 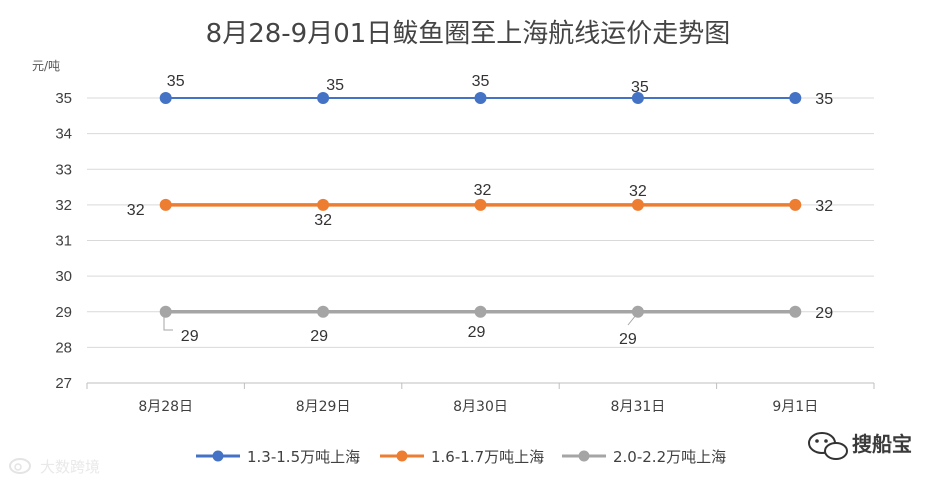 I want to click on chart-title: 8月28-9月01日鲅鱼圈至上海航线运价走势图, so click(x=468, y=34).